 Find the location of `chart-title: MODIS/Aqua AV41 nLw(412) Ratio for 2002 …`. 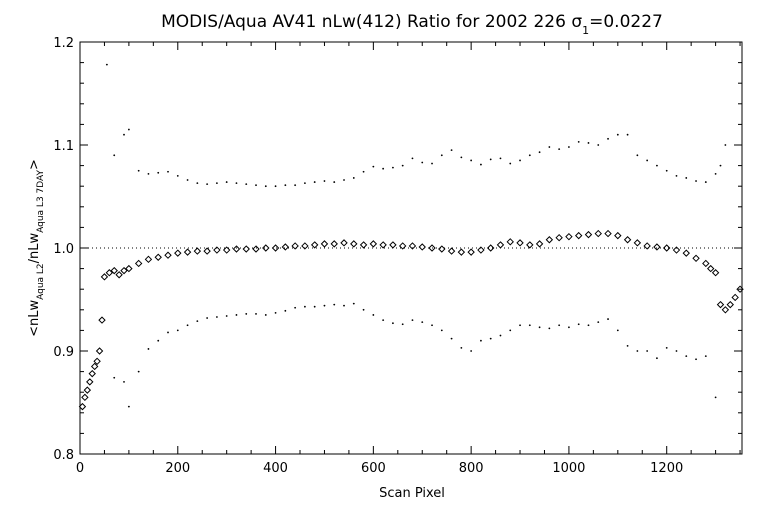

chart-title: MODIS/Aqua AV41 nLw(412) Ratio for 2002 … is located at coordinates (412, 24).